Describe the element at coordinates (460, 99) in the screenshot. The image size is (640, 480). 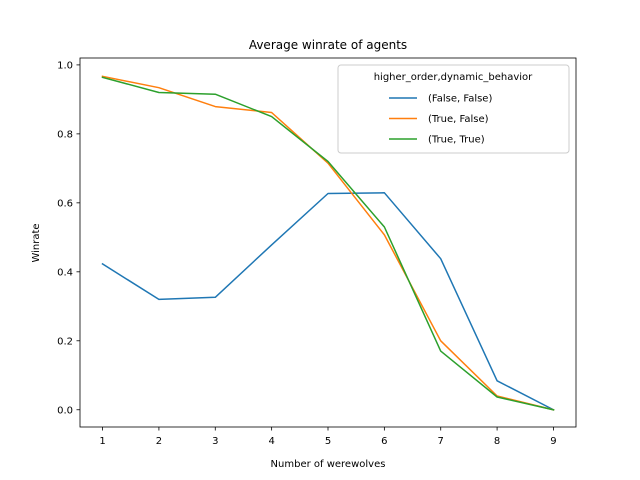
I see `legend-entry-label: (False, False)` at that location.